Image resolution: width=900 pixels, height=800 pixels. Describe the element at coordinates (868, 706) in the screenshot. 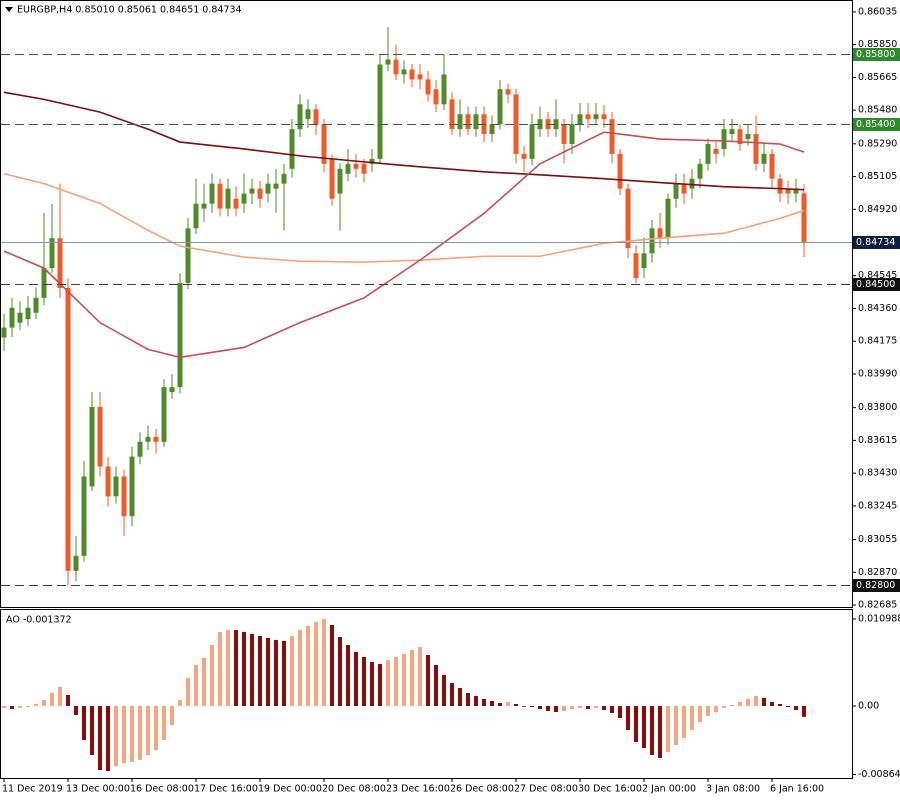

I see `y-tick-label: 0.00` at that location.